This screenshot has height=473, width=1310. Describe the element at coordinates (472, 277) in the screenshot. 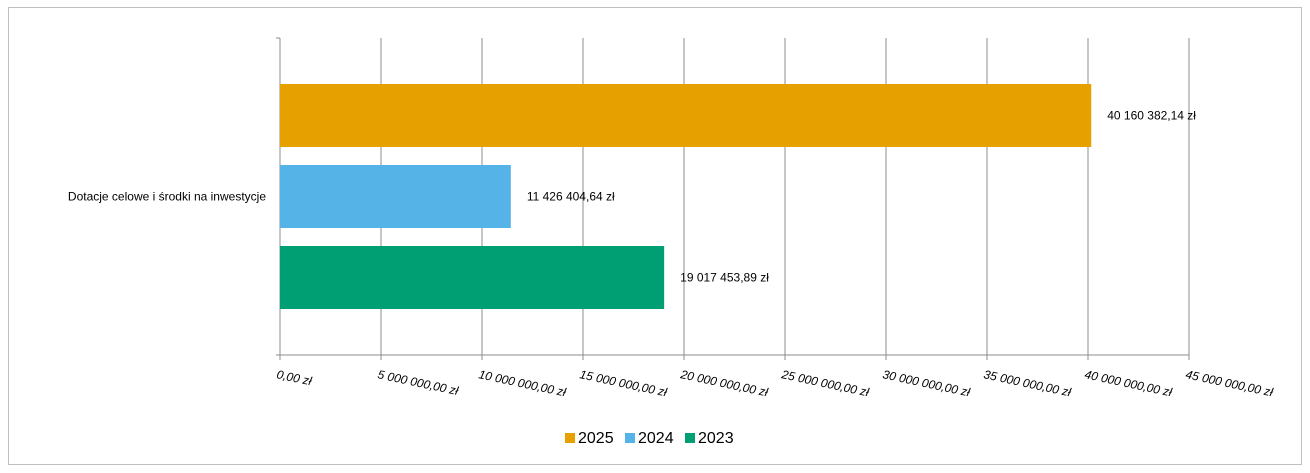

I see `bar-2023` at that location.